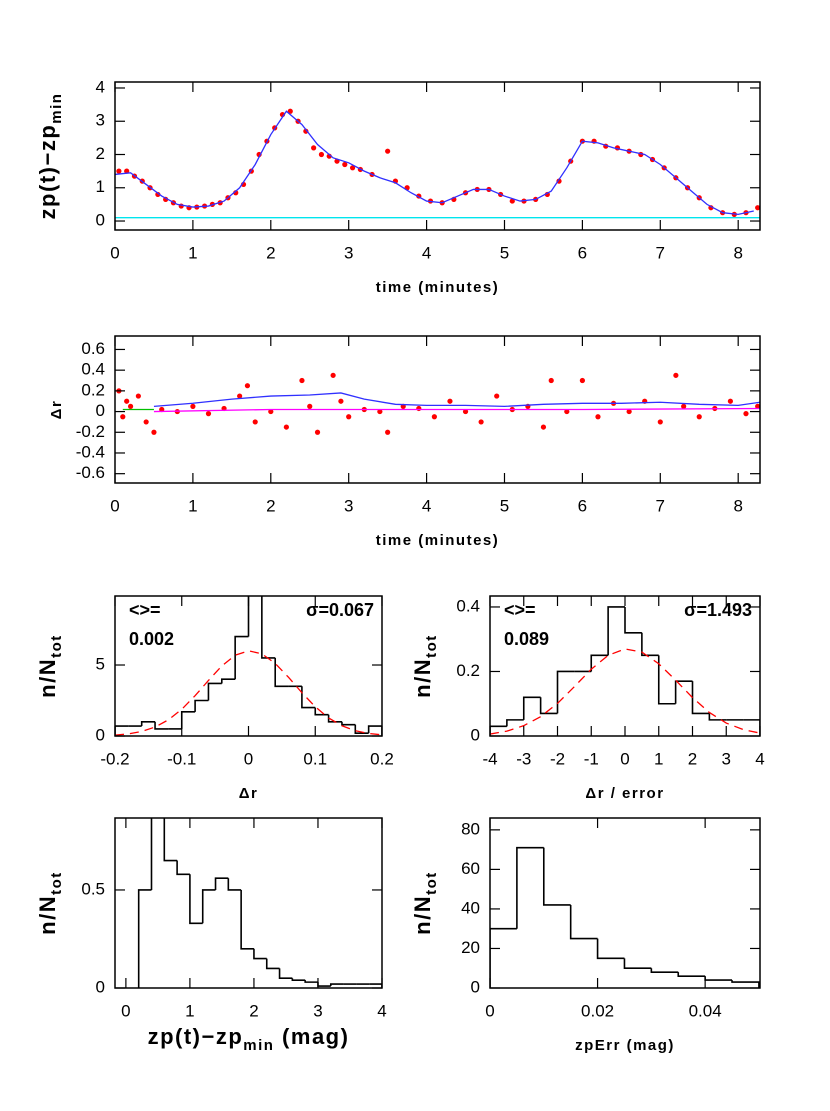 The width and height of the screenshot is (830, 1111). What do you see at coordinates (249, 793) in the screenshot?
I see `x-axis-label-part: Δr` at bounding box center [249, 793].